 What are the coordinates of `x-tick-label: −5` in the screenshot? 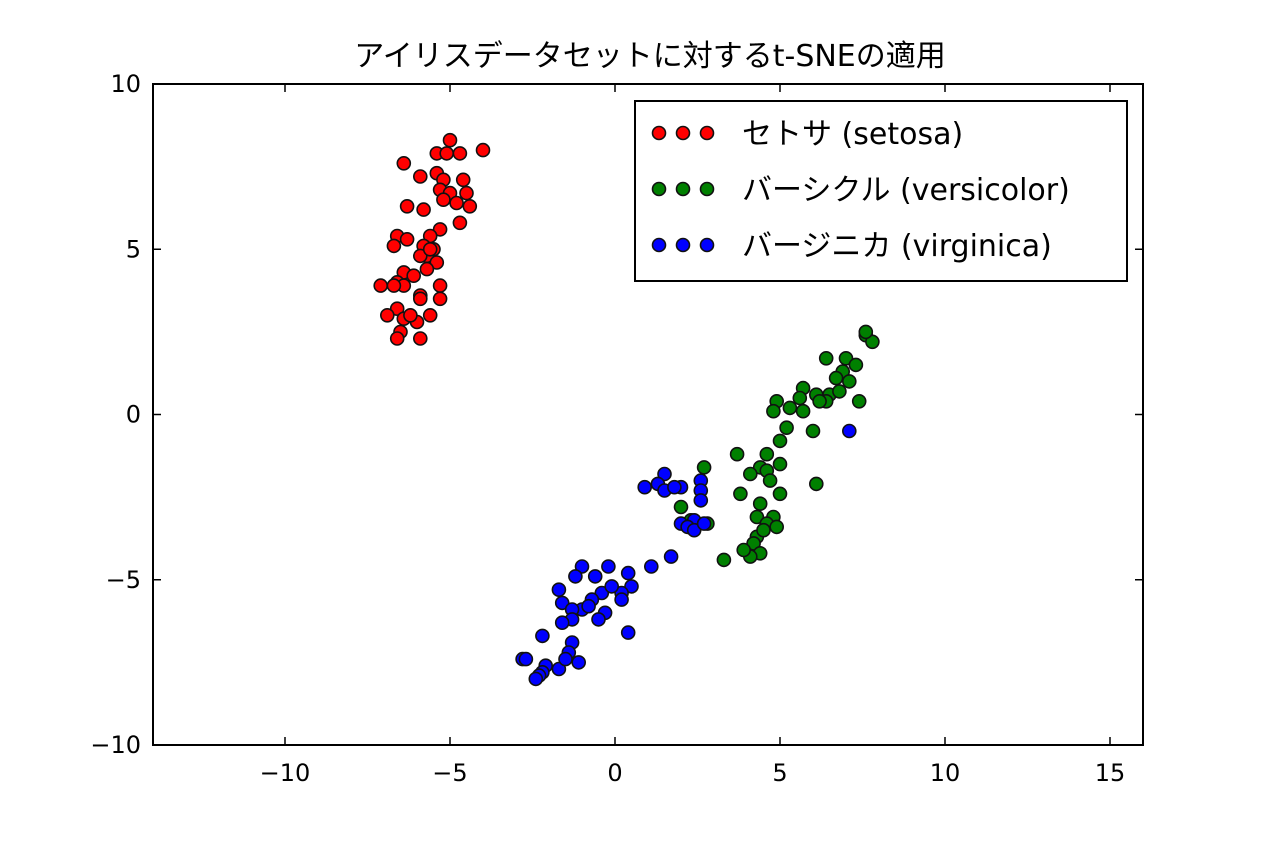 It's located at (449, 773).